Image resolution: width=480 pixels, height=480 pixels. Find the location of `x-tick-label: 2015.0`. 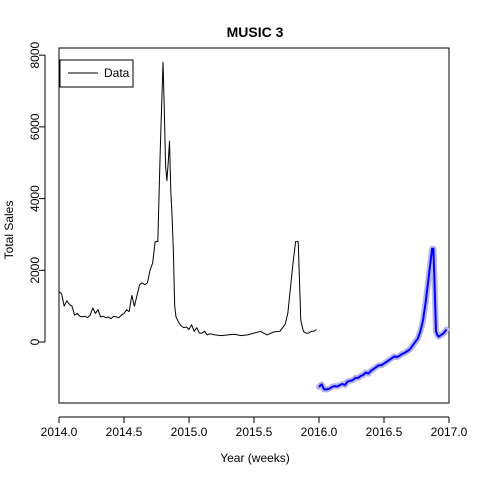

x-tick-label: 2015.0 is located at coordinates (189, 432).